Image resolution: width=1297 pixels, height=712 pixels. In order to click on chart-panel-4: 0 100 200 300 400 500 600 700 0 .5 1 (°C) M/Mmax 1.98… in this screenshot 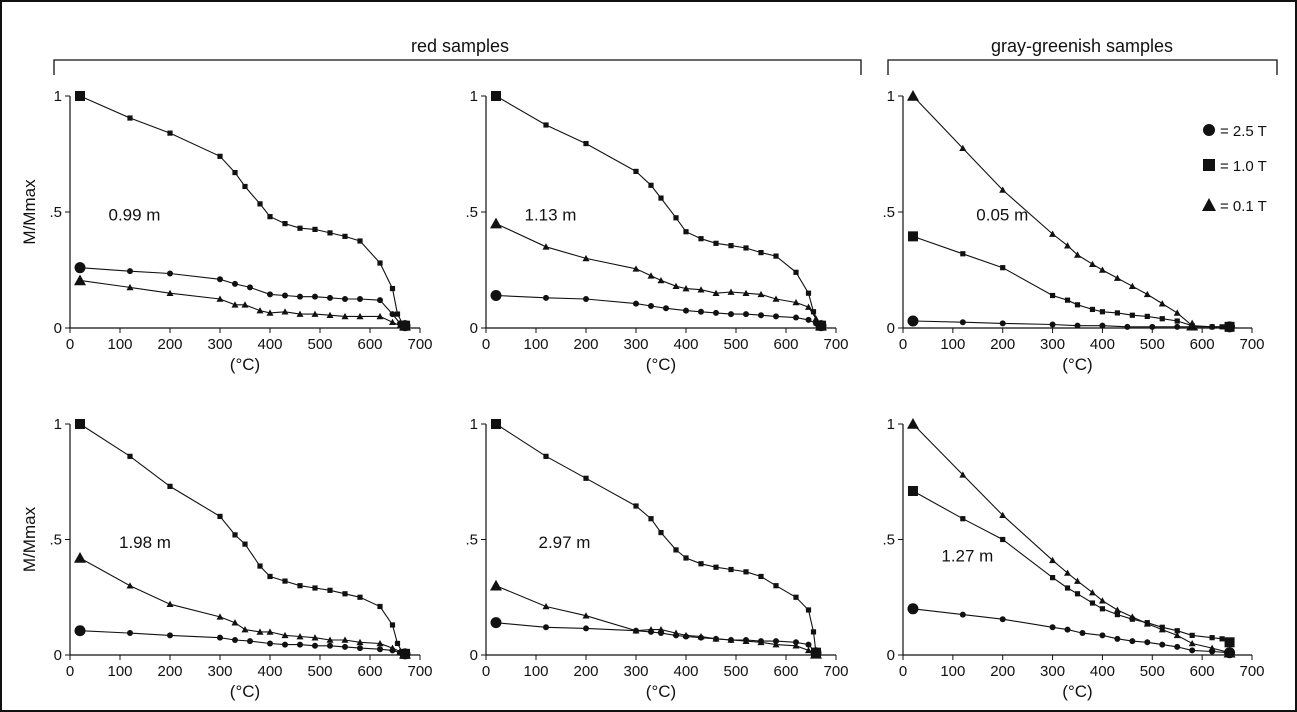, I will do `click(226, 558)`.